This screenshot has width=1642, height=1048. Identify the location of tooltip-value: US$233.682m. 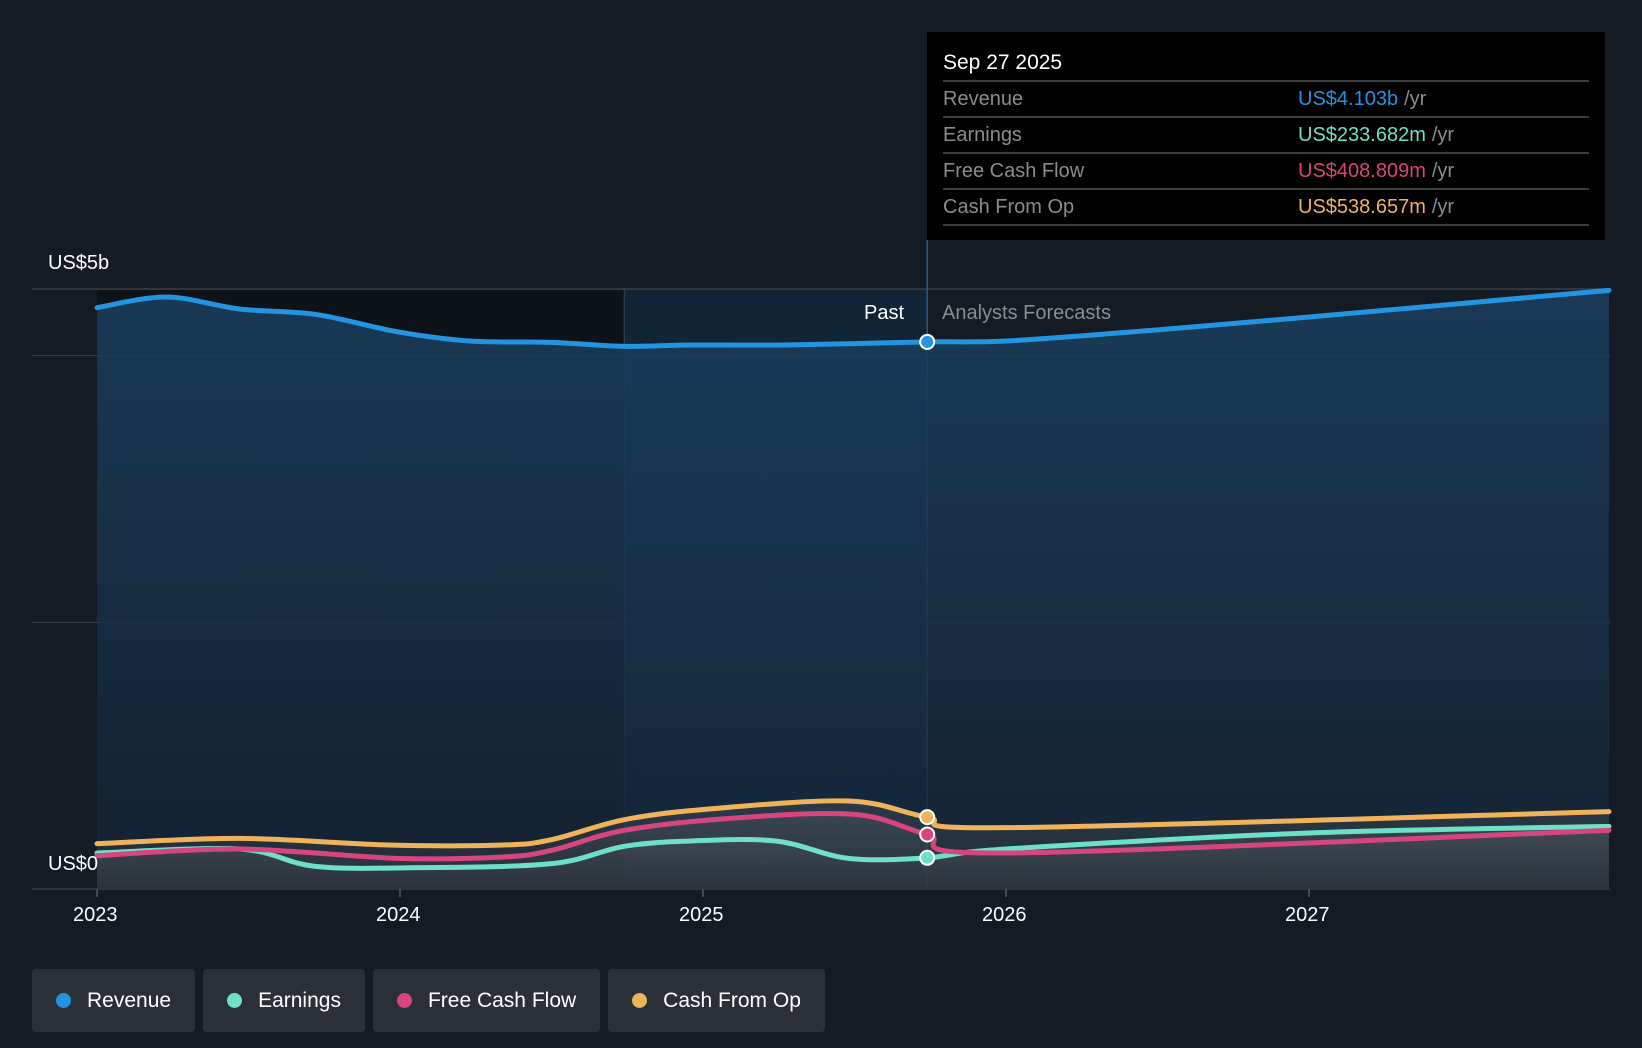
(1362, 135).